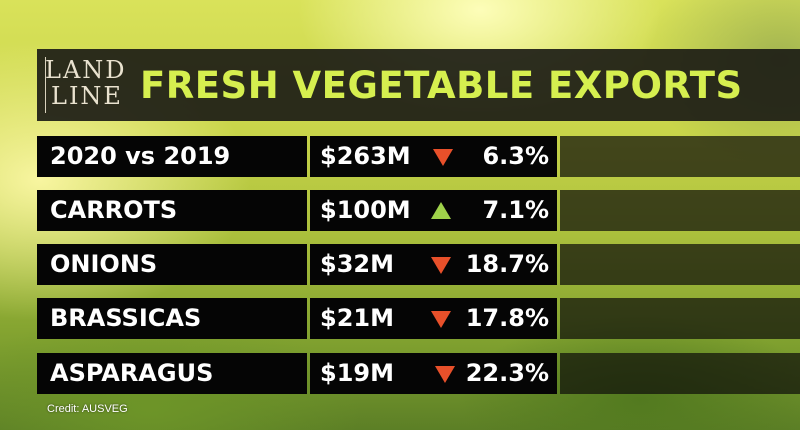 The image size is (800, 430). Describe the element at coordinates (132, 373) in the screenshot. I see `row-label: ASPARAGUS` at that location.